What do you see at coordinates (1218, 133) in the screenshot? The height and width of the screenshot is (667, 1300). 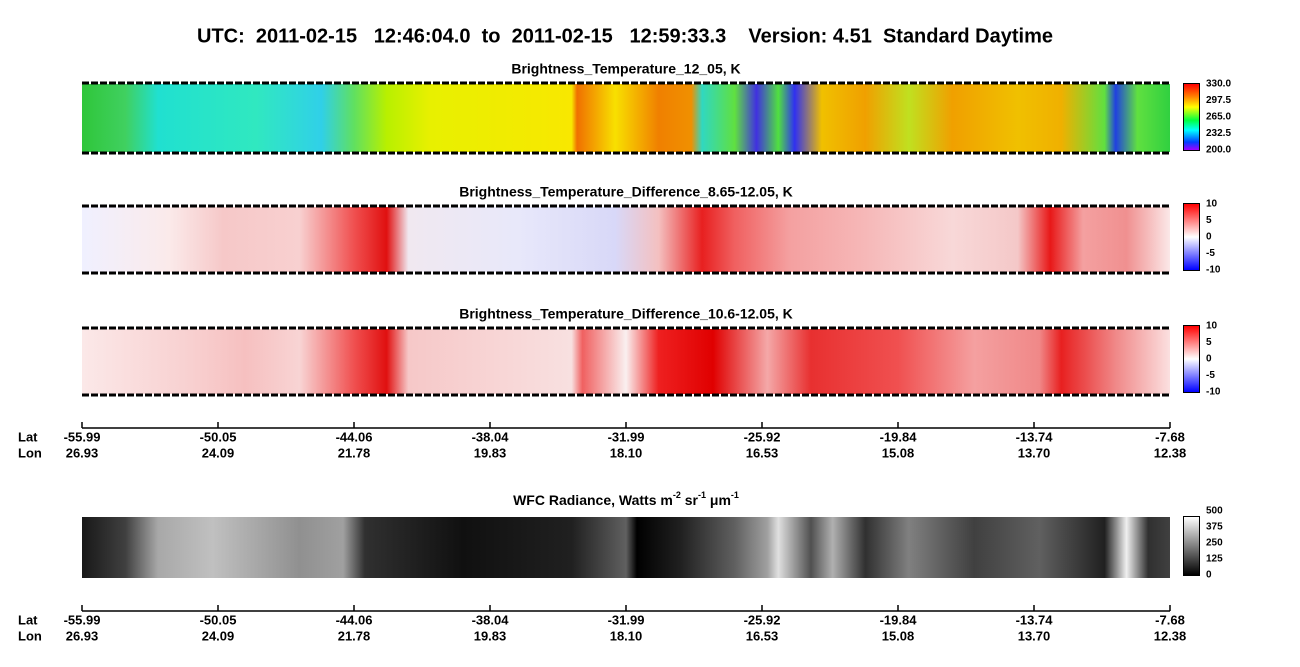 I see `colorbar-label: 232.5` at bounding box center [1218, 133].